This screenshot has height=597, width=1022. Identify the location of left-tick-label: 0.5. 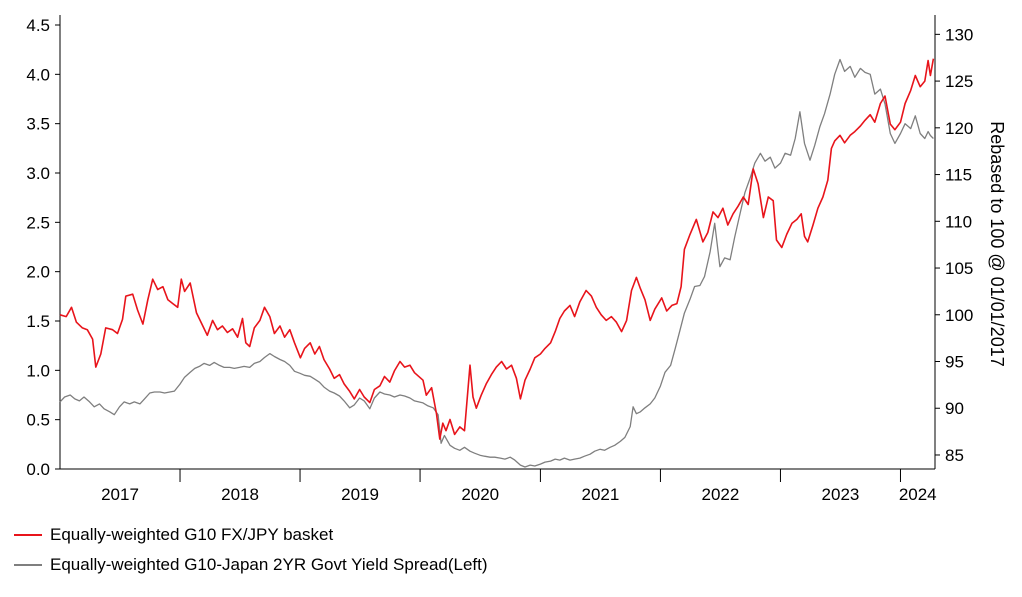
(38, 420).